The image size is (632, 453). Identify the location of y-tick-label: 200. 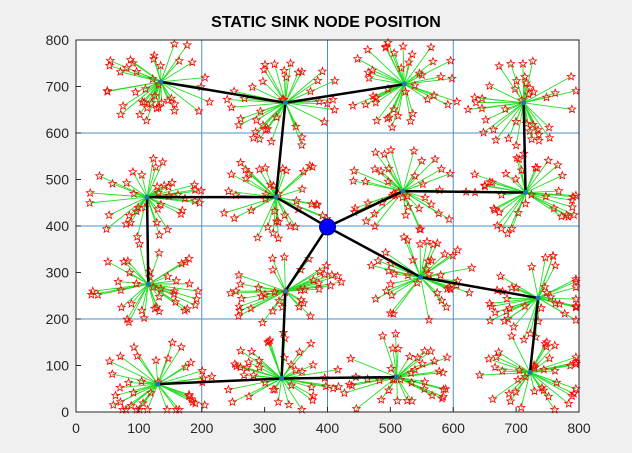
(58, 319).